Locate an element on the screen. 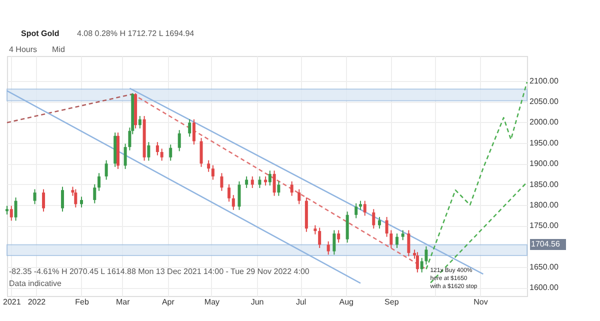 This screenshot has width=600, height=321. text: Mid is located at coordinates (58, 49).